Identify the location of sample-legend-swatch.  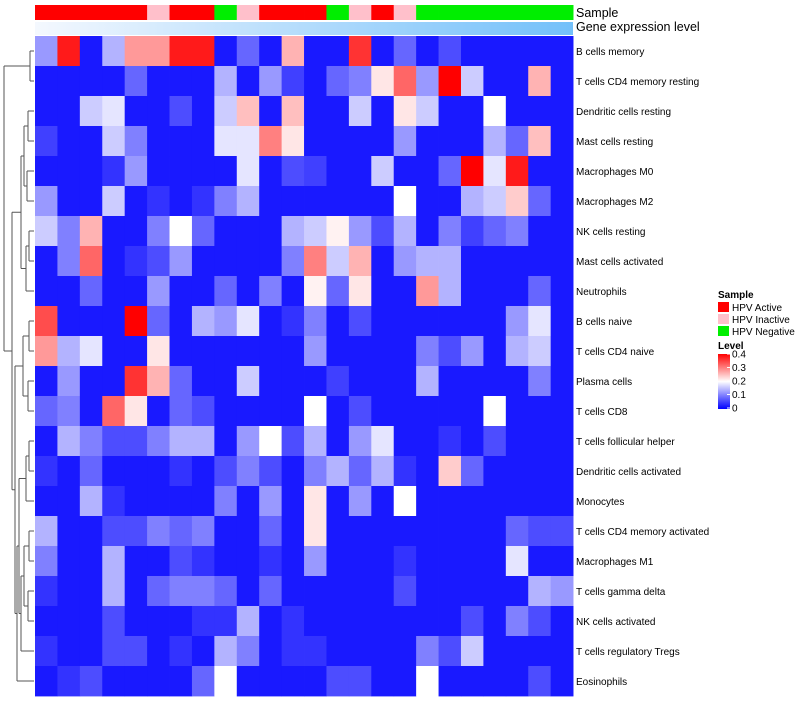
(723, 331).